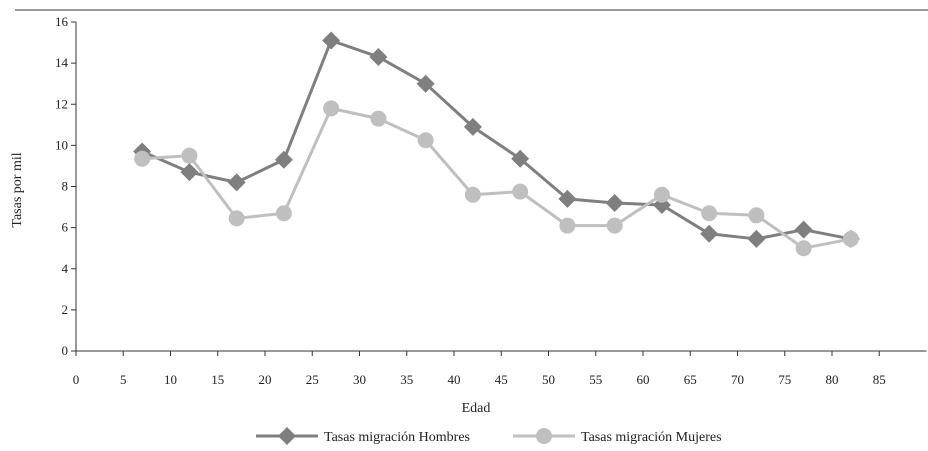 This screenshot has width=928, height=451. Describe the element at coordinates (501, 379) in the screenshot. I see `x-tick-label: 45` at that location.